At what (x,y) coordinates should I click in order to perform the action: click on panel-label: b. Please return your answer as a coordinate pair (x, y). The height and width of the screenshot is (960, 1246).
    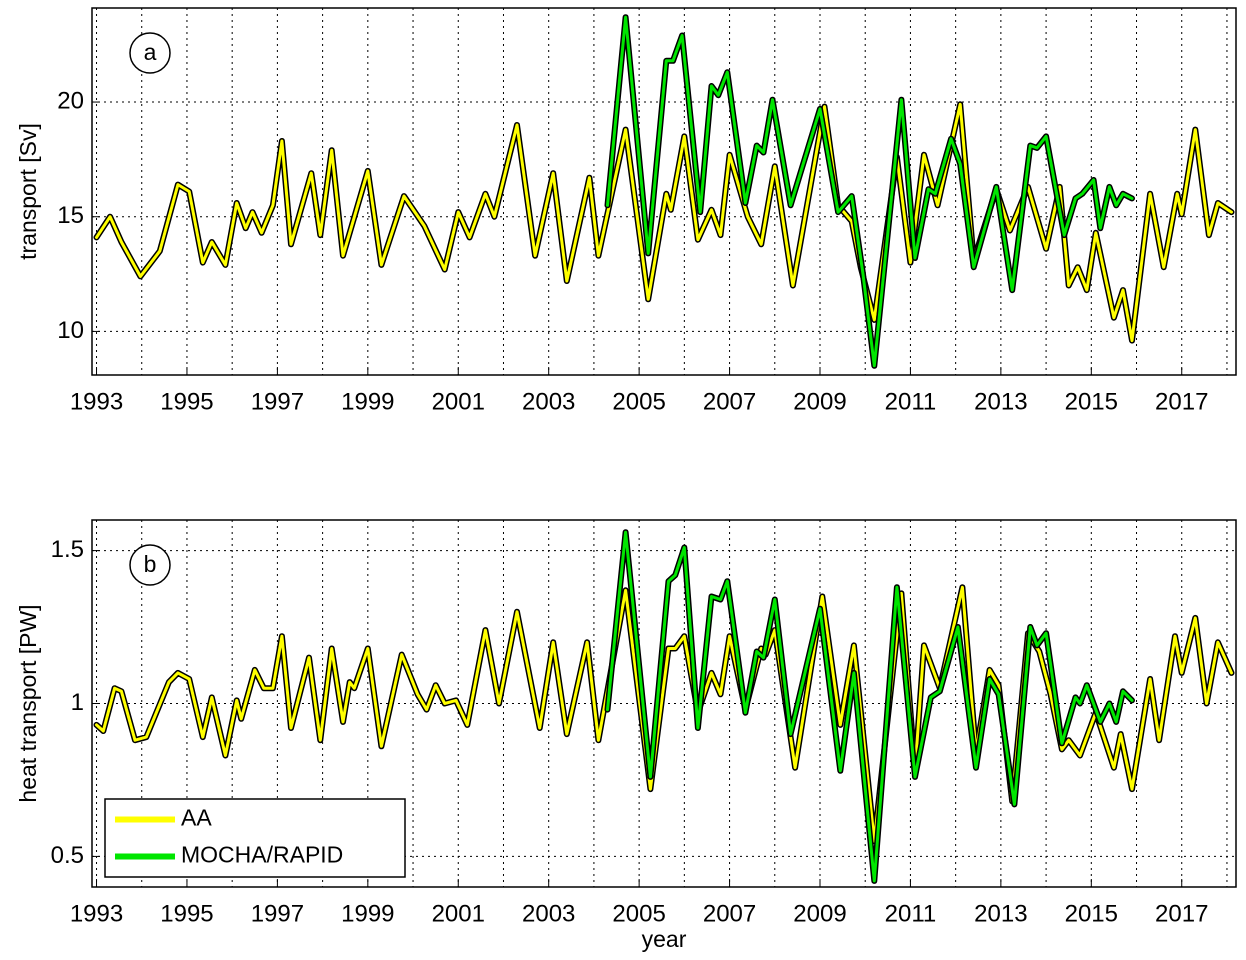
    Looking at the image, I should click on (150, 564).